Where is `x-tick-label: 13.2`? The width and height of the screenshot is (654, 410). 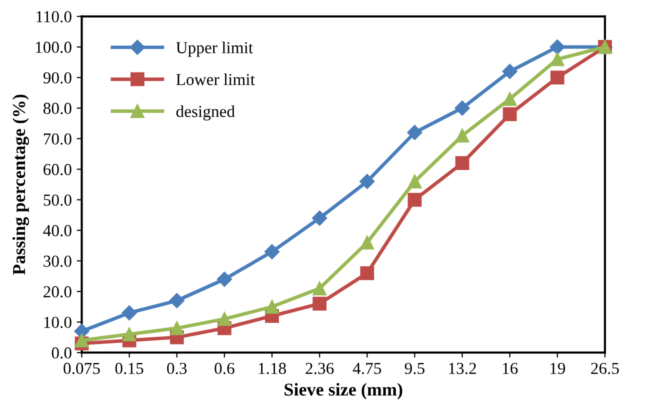 x-tick-label: 13.2 is located at coordinates (462, 368).